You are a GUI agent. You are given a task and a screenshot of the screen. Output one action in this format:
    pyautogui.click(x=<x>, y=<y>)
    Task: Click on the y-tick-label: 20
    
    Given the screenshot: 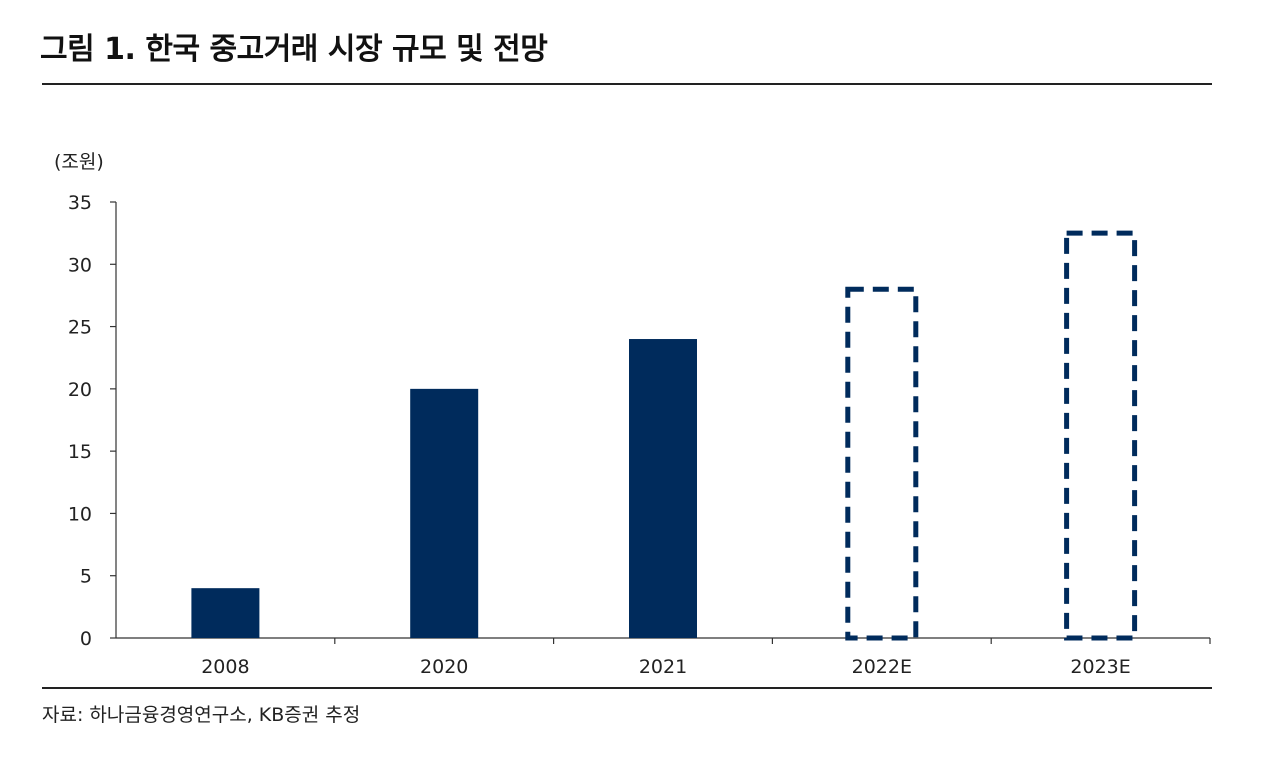 What is the action you would take?
    pyautogui.click(x=80, y=390)
    